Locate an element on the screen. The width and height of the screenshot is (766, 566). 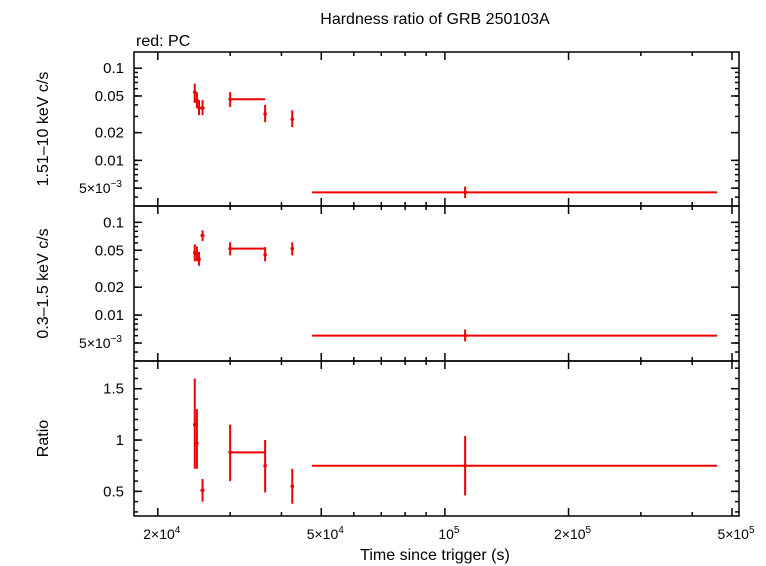
x-tick-label: 2×10⁴ is located at coordinates (162, 533).